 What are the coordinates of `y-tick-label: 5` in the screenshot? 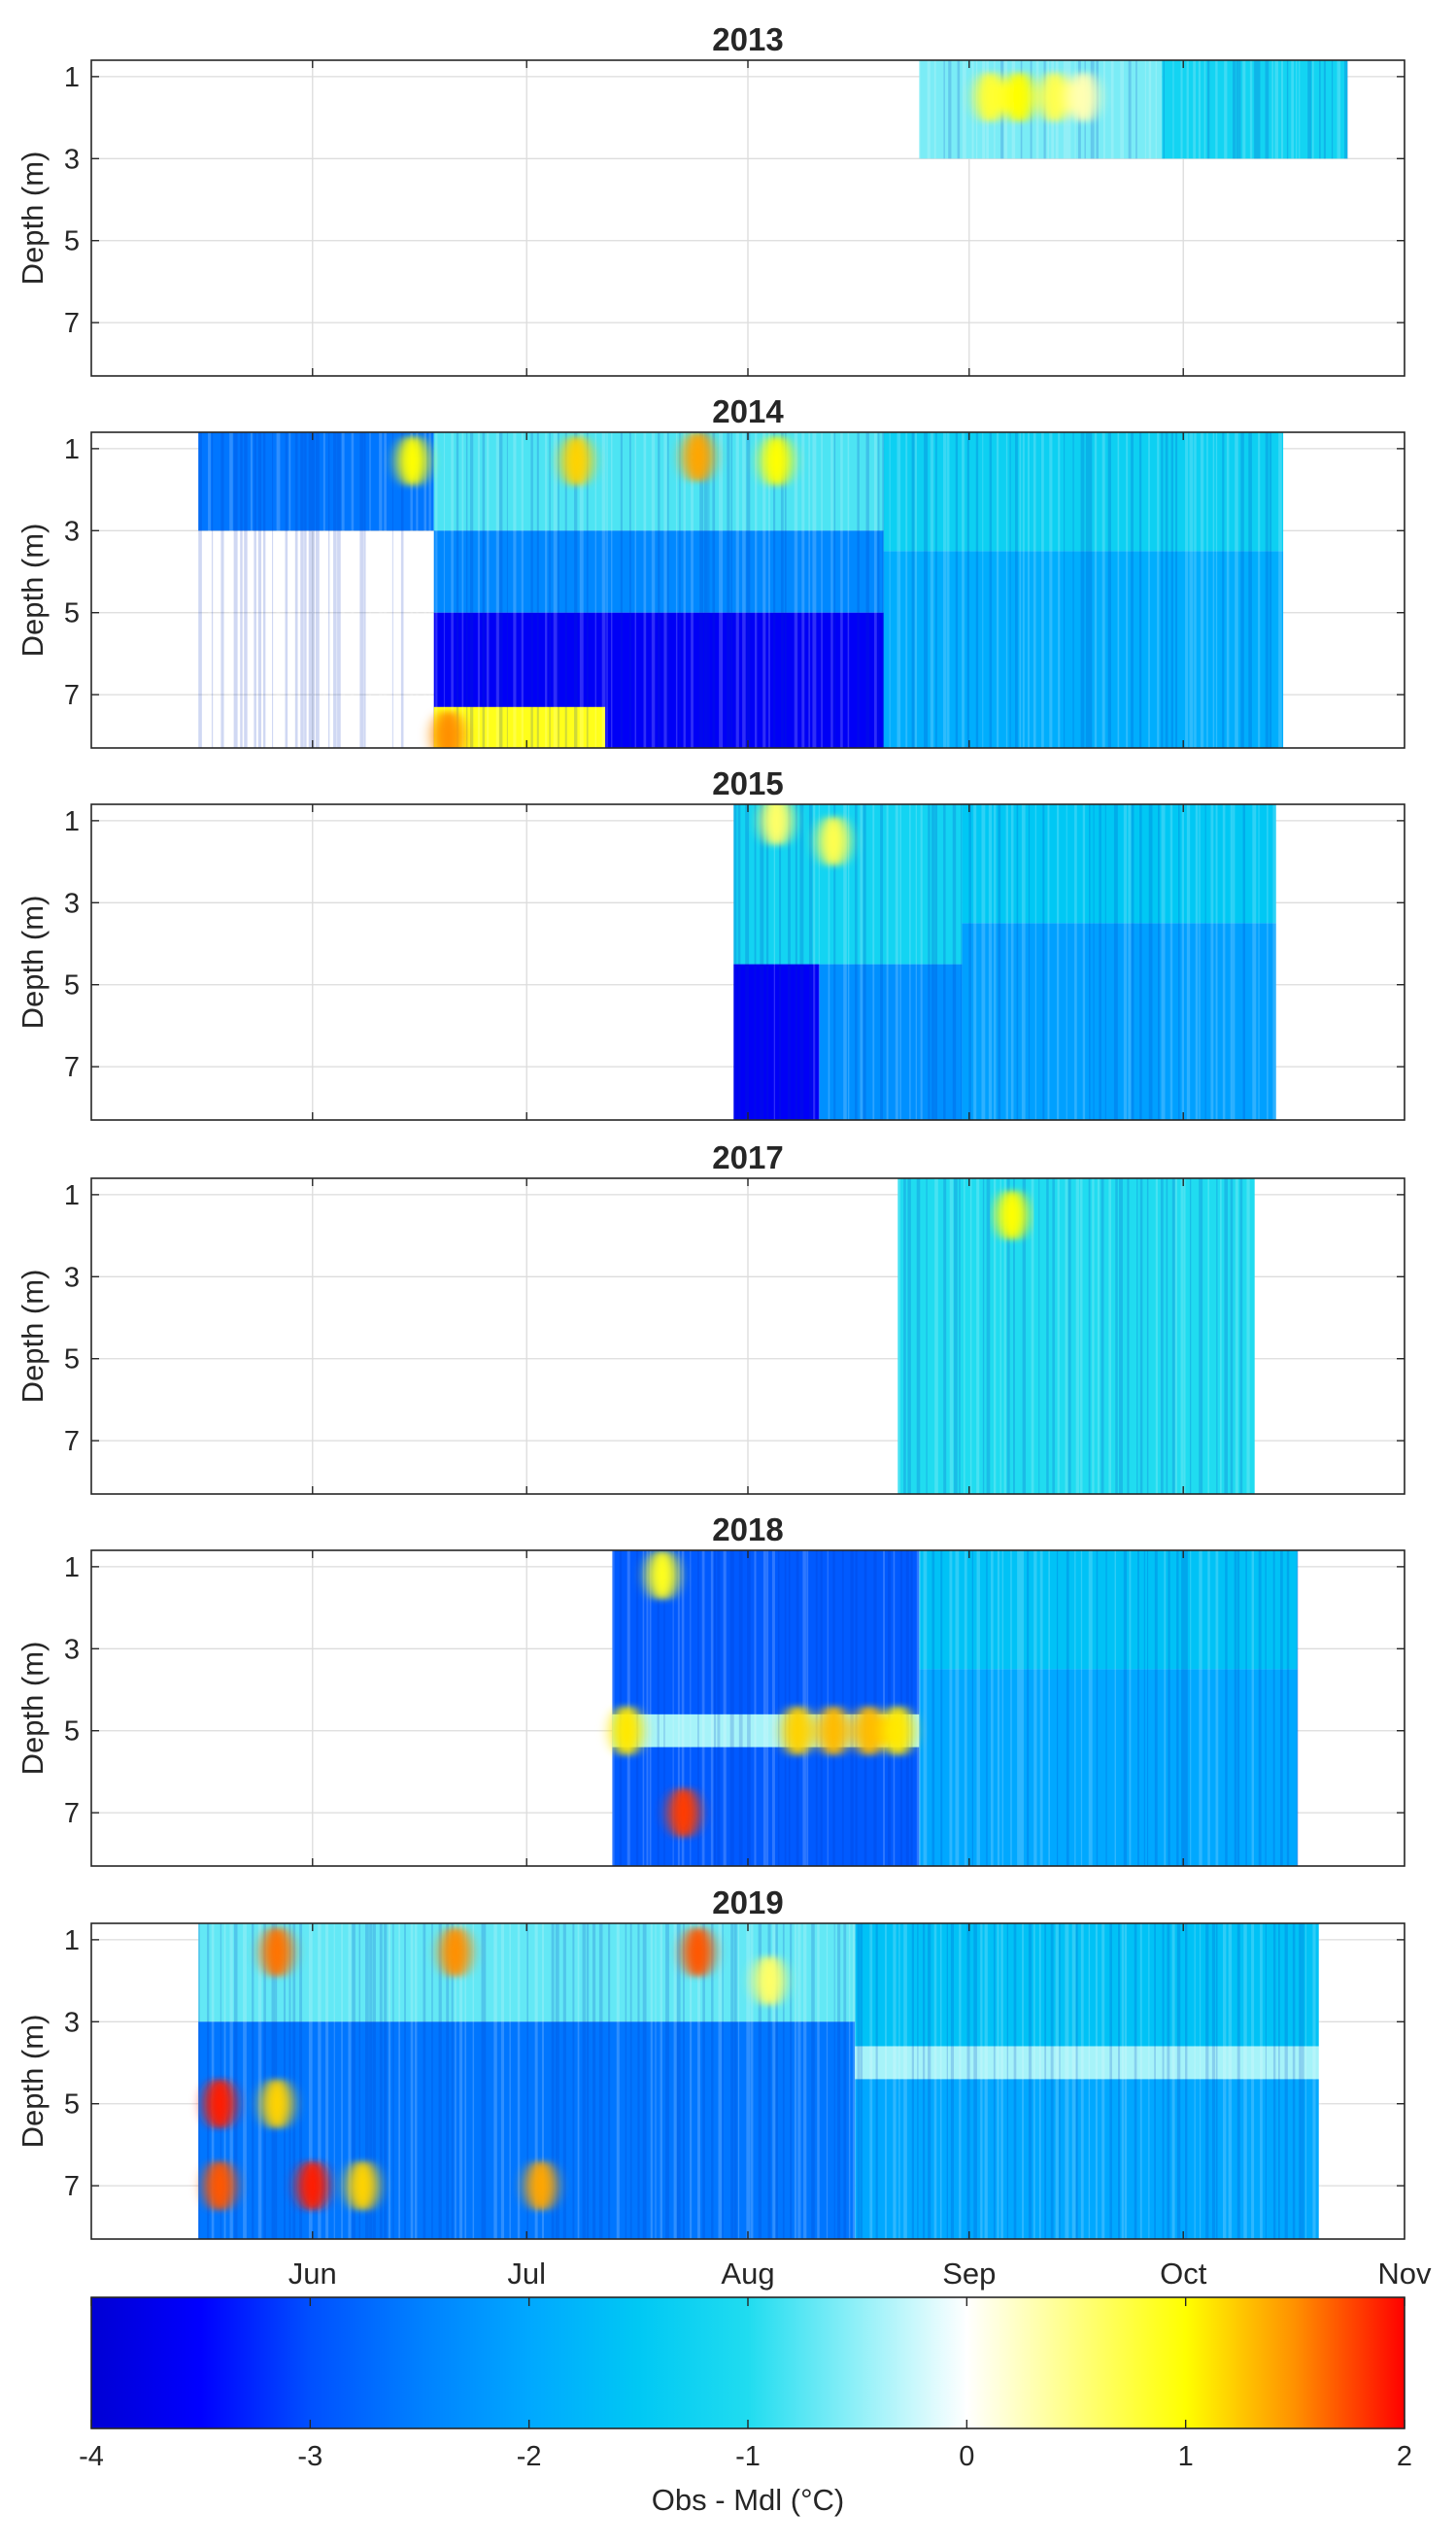 It's located at (72, 1732).